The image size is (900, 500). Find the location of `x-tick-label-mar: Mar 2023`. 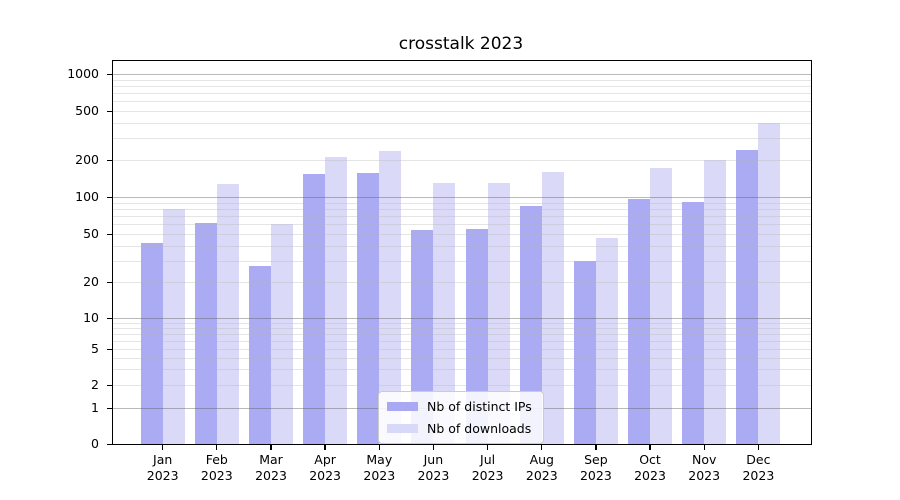

x-tick-label-mar: Mar 2023 is located at coordinates (271, 467).